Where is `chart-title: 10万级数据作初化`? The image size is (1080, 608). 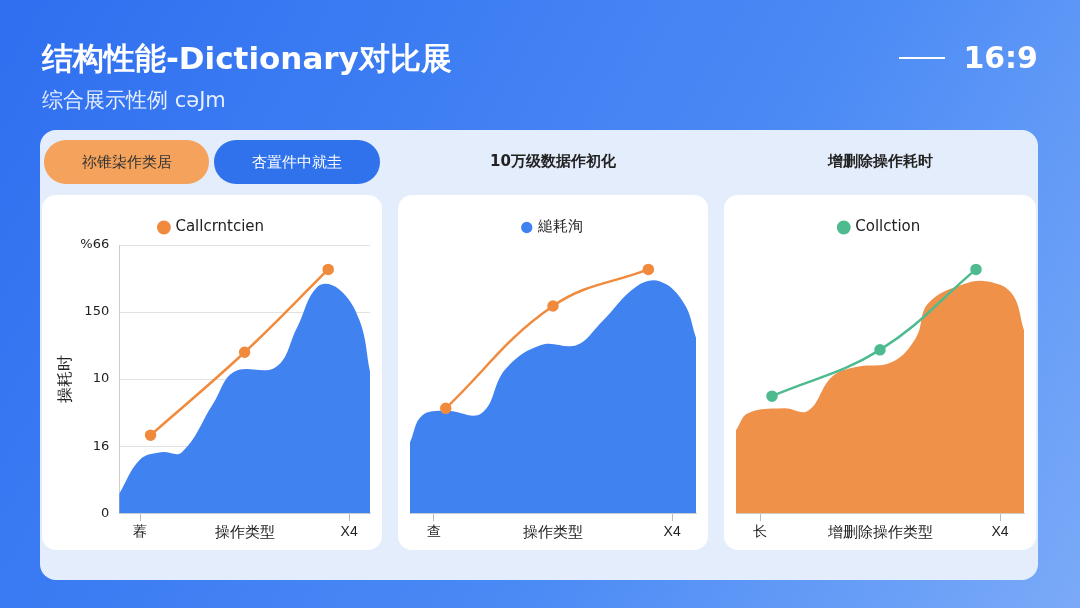
chart-title: 10万级数据作初化 is located at coordinates (553, 161).